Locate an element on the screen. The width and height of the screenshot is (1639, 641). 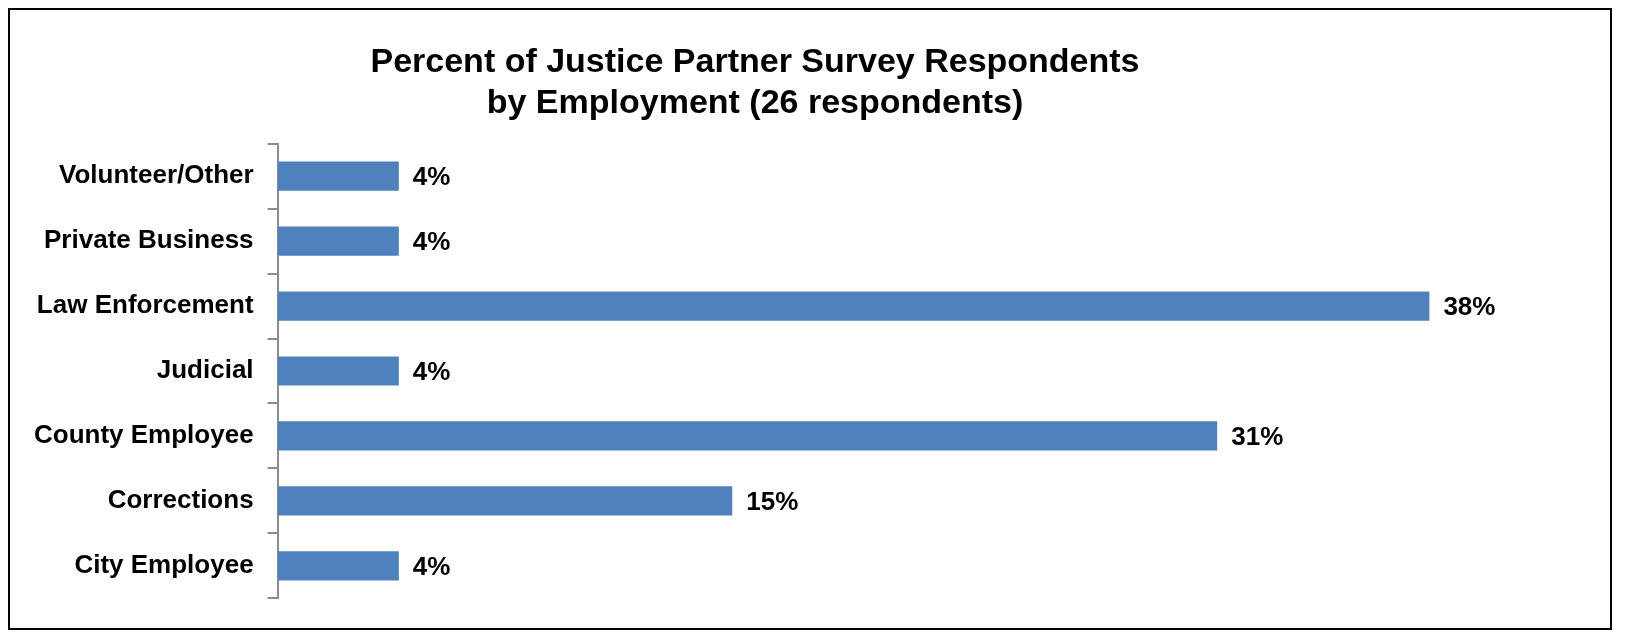
y-tick-label: Volunteer/Other is located at coordinates (156, 174).